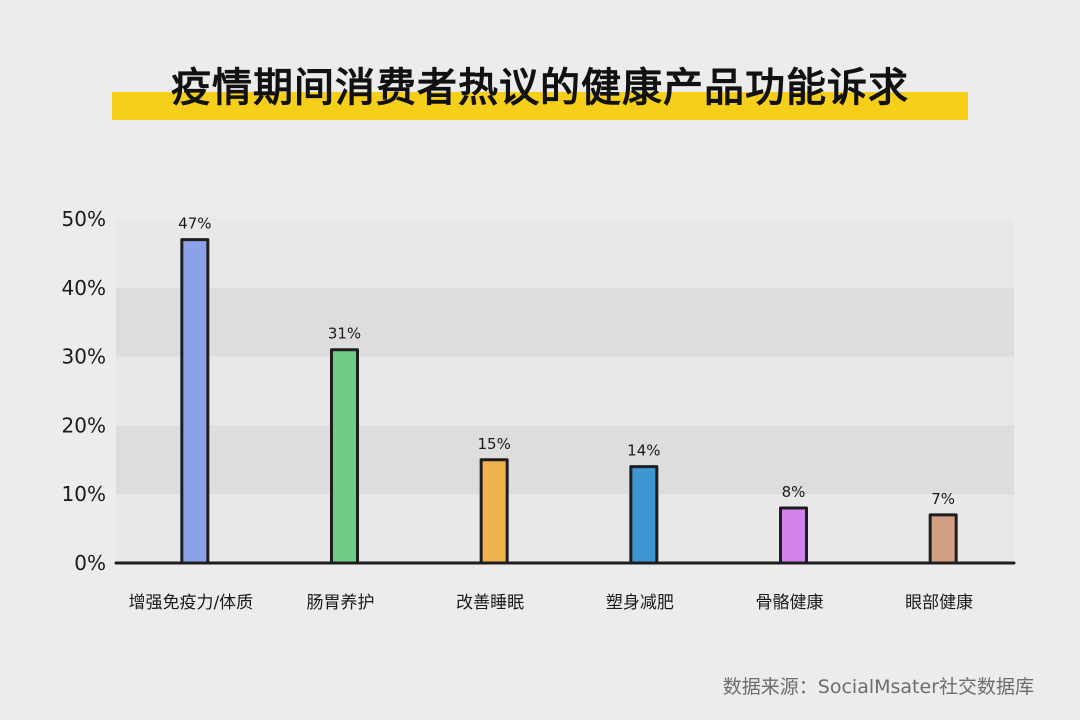 This screenshot has width=1080, height=720. What do you see at coordinates (878, 687) in the screenshot?
I see `data-source-note: 数据来源：SocialMsater社交数据库` at bounding box center [878, 687].